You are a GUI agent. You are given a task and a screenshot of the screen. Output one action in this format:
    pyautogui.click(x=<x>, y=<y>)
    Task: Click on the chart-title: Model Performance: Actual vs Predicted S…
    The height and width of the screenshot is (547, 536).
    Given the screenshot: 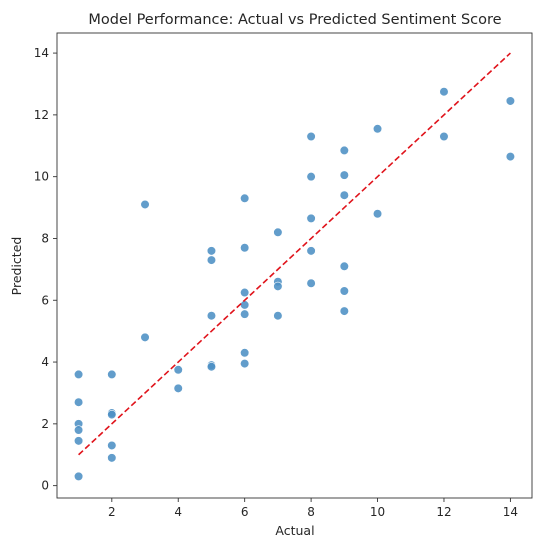 What is the action you would take?
    pyautogui.click(x=294, y=20)
    